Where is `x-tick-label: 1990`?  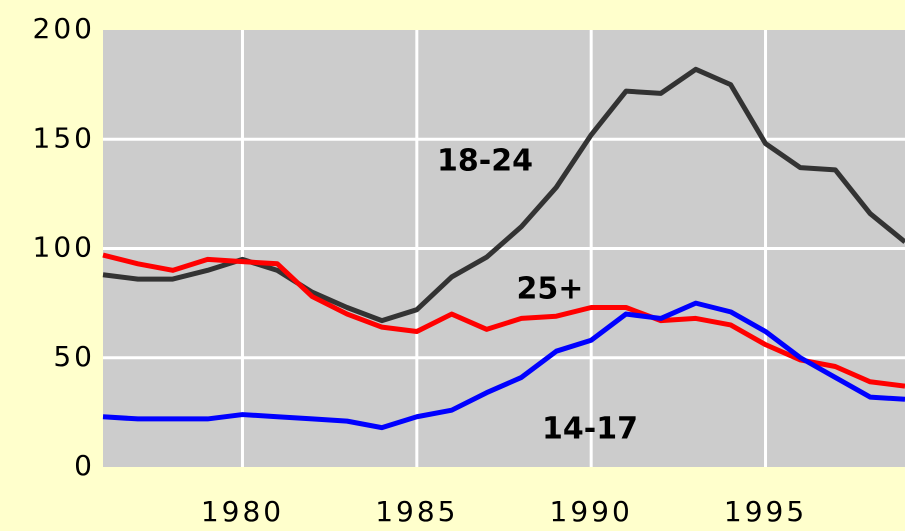 x-tick-label: 1990 is located at coordinates (591, 511).